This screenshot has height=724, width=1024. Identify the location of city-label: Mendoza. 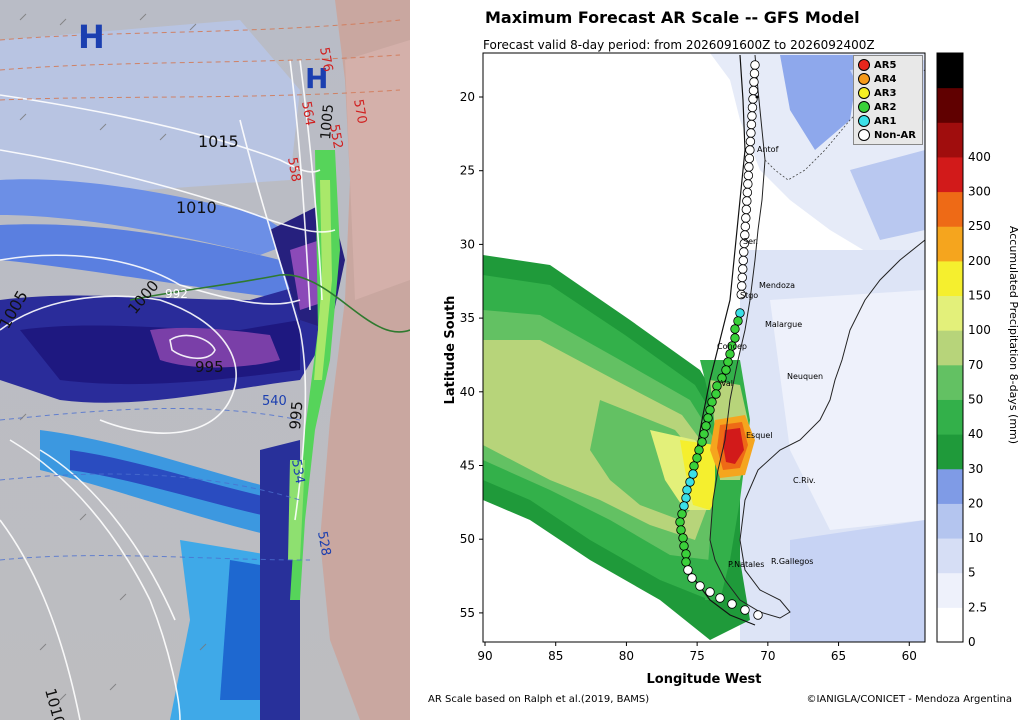
(777, 285).